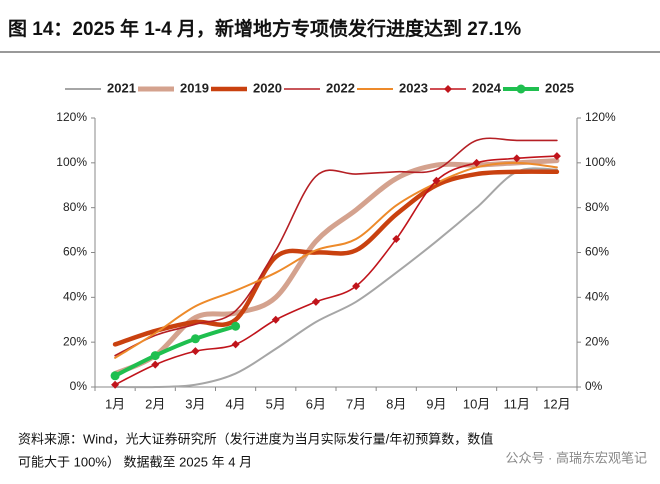 This screenshot has height=484, width=660. What do you see at coordinates (235, 403) in the screenshot?
I see `x-tick-label: 4月` at bounding box center [235, 403].